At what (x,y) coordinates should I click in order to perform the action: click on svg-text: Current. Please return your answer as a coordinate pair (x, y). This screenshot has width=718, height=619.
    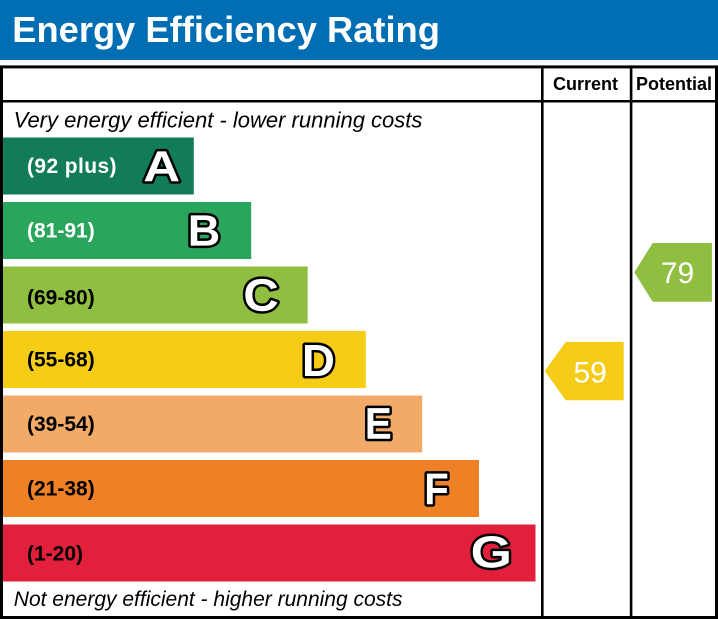
    Looking at the image, I should click on (585, 84).